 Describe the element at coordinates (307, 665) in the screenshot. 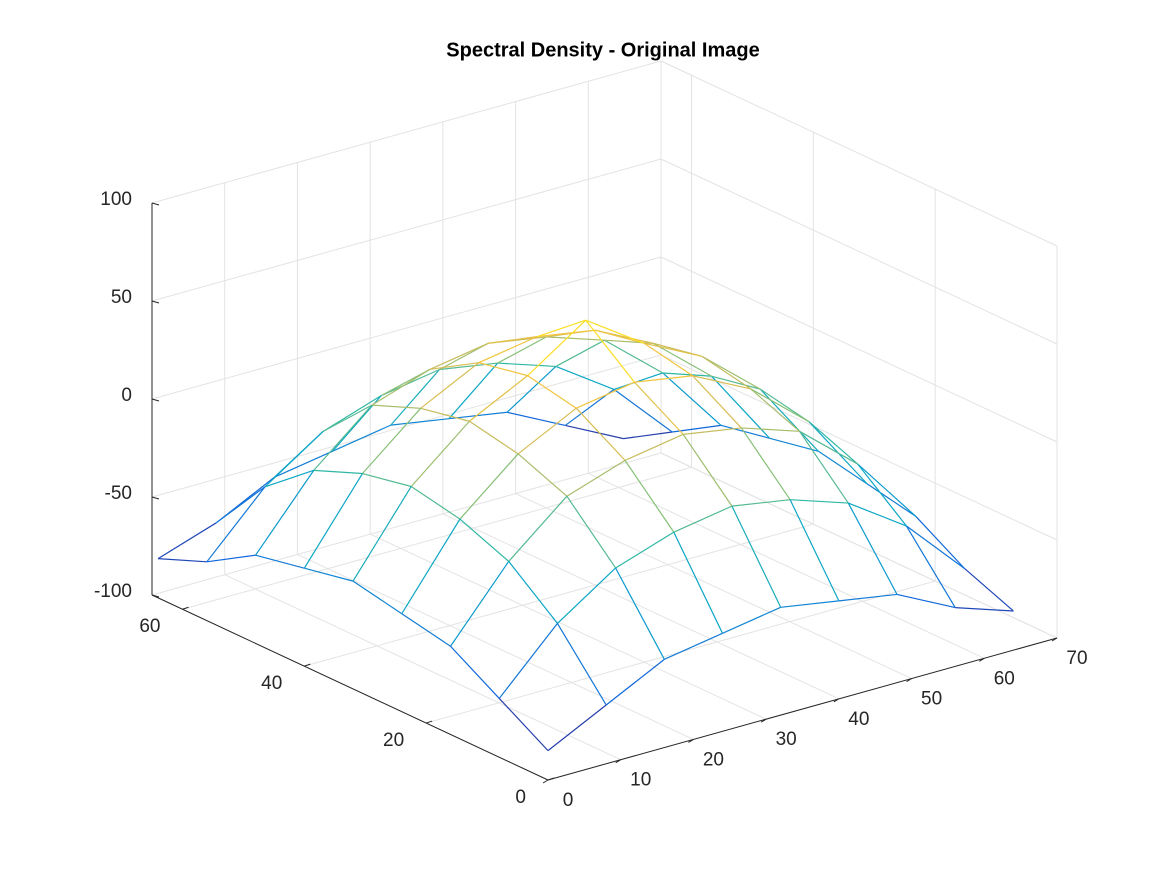

I see `y-tick` at that location.